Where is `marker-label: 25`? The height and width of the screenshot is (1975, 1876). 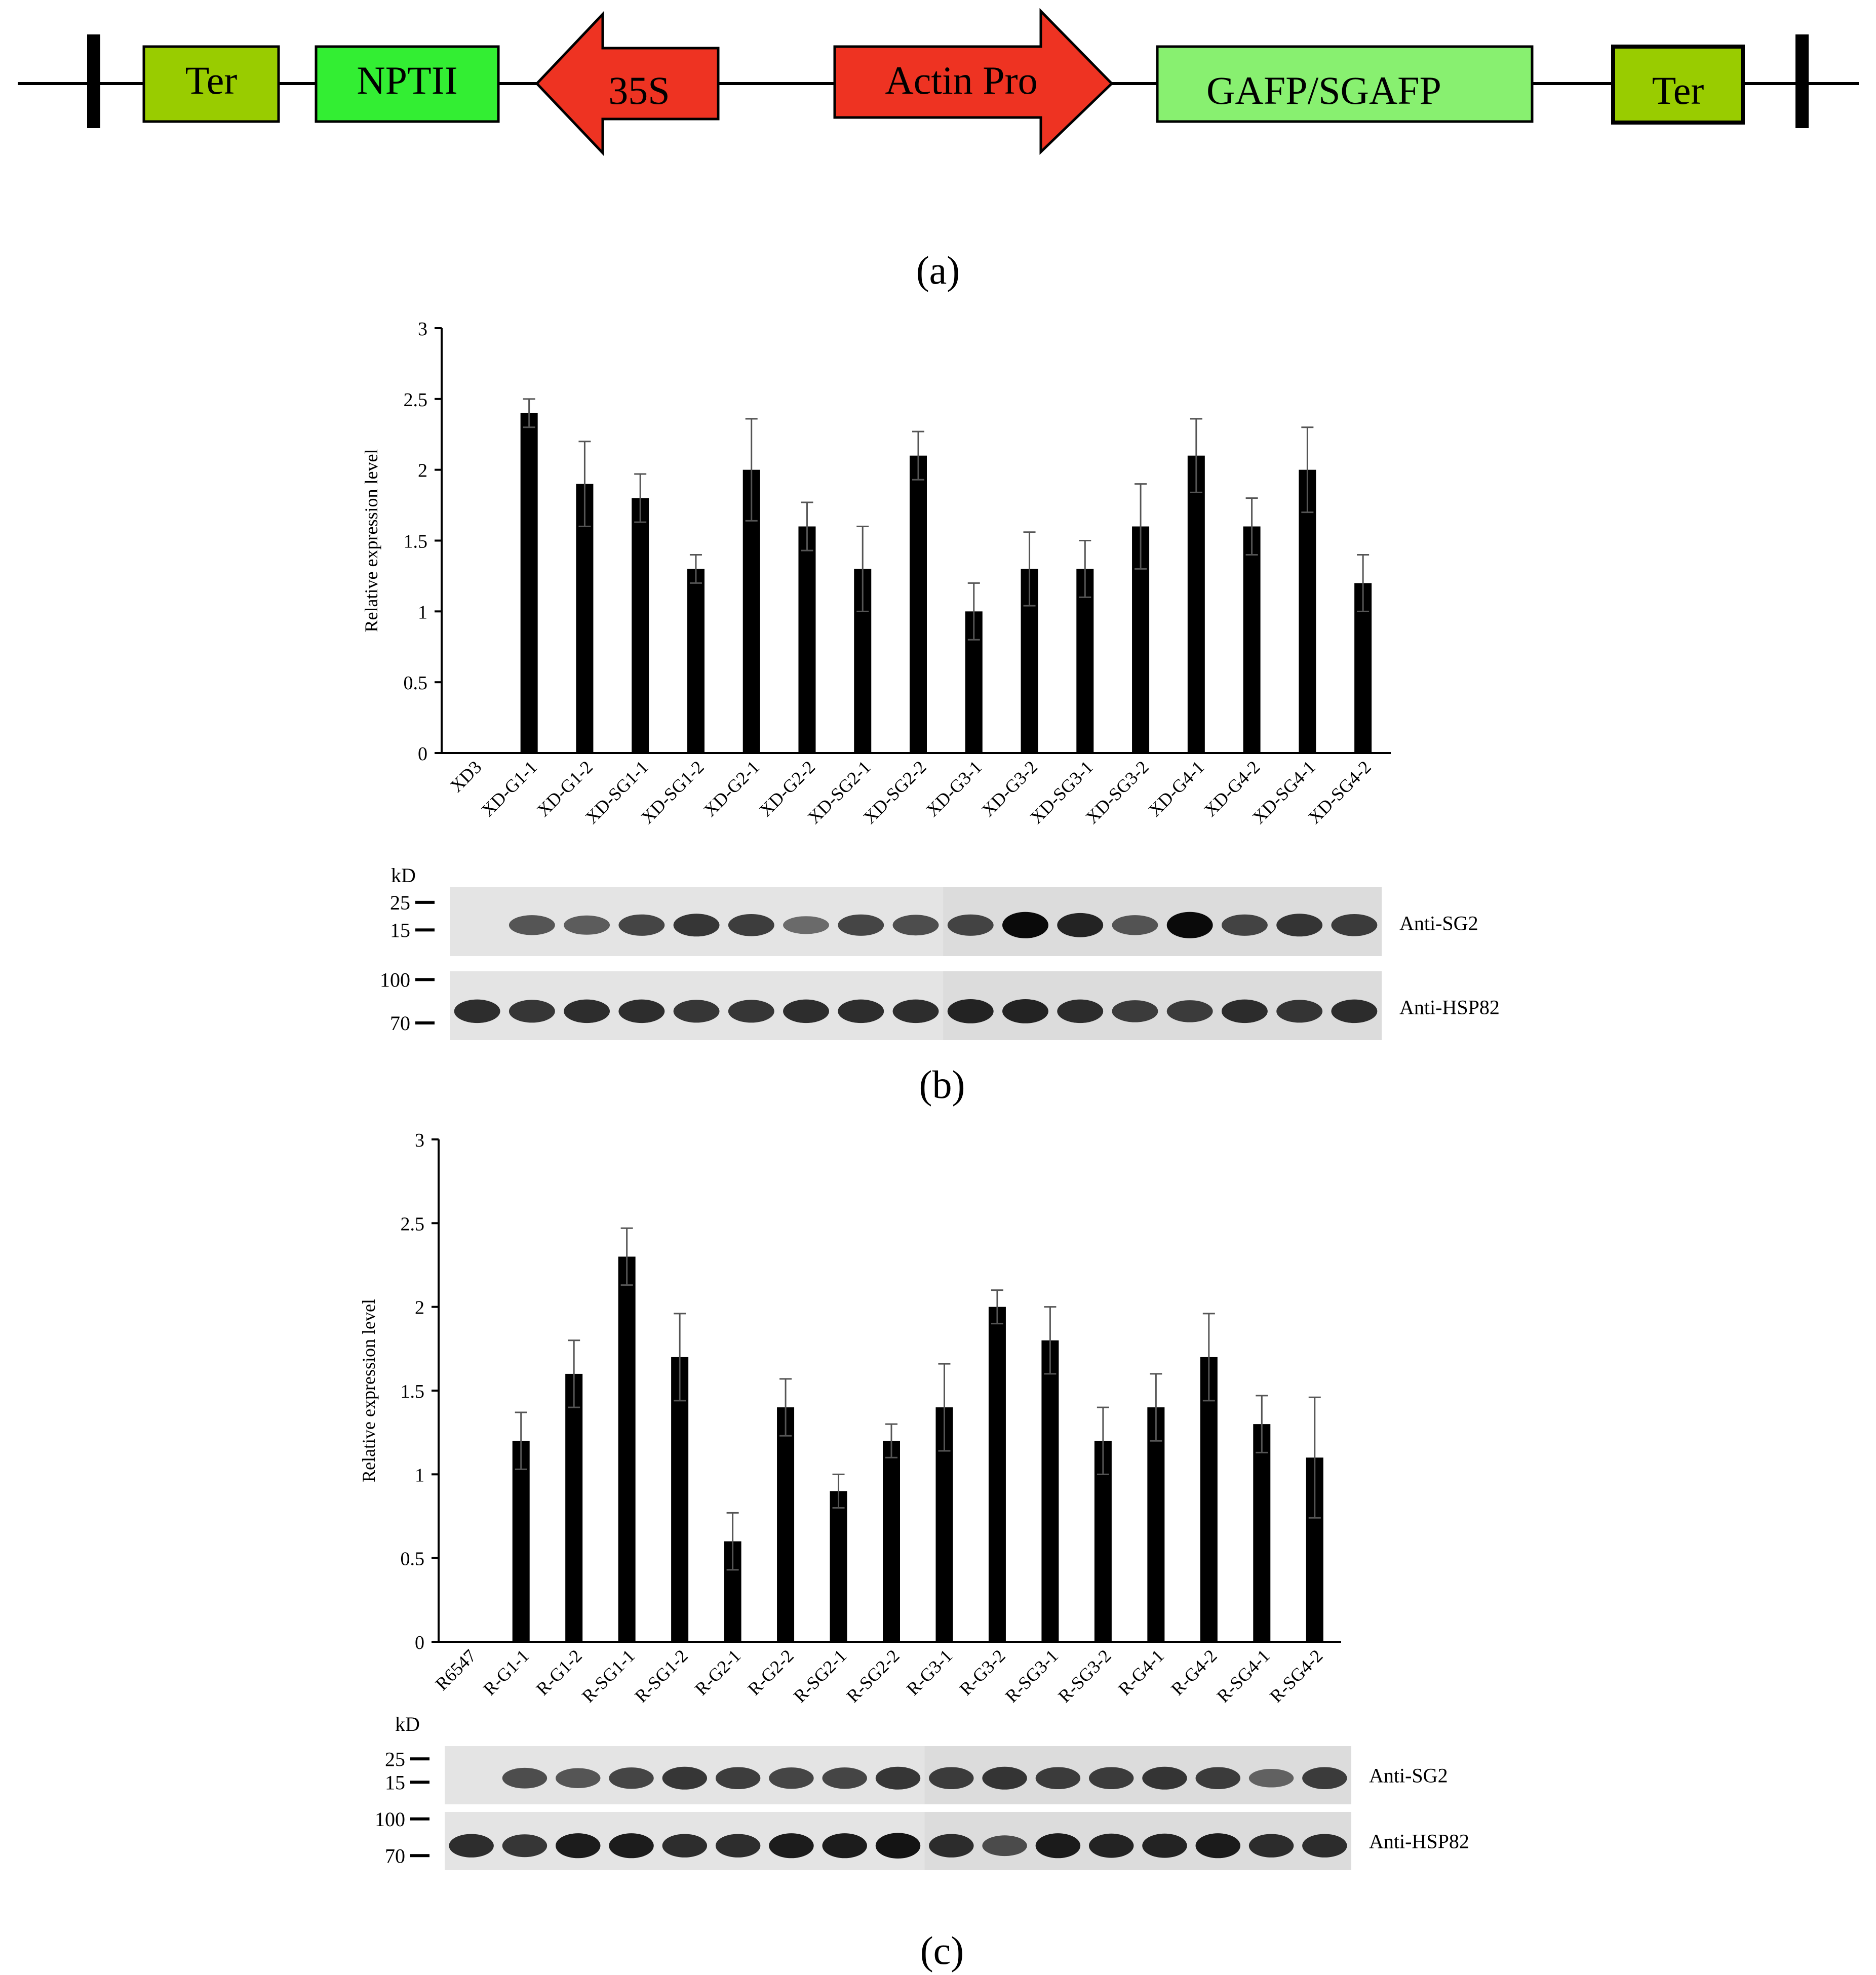
marker-label: 25 is located at coordinates (400, 902).